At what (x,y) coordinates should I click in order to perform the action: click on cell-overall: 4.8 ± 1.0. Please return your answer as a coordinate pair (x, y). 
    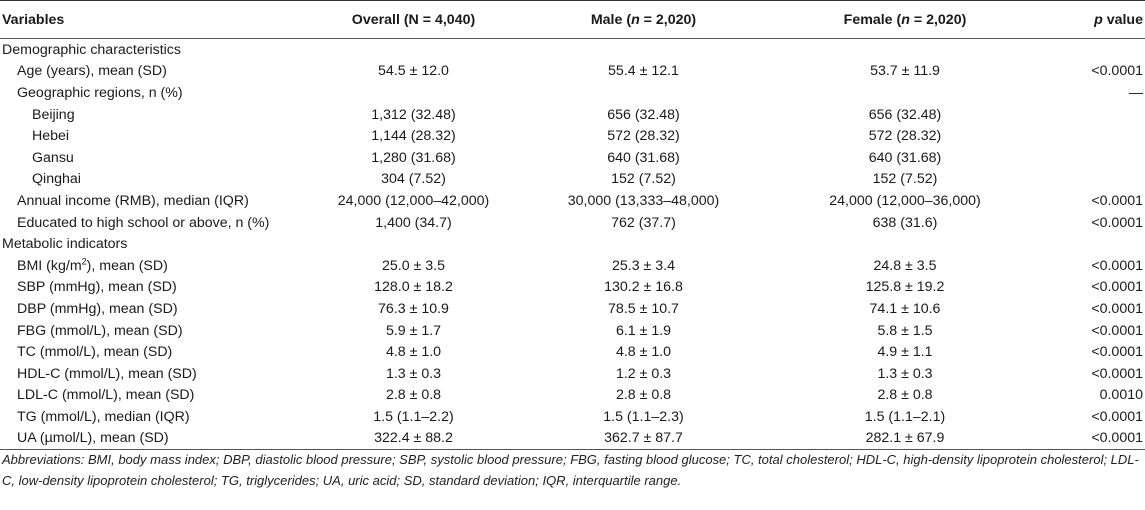
    Looking at the image, I should click on (413, 352).